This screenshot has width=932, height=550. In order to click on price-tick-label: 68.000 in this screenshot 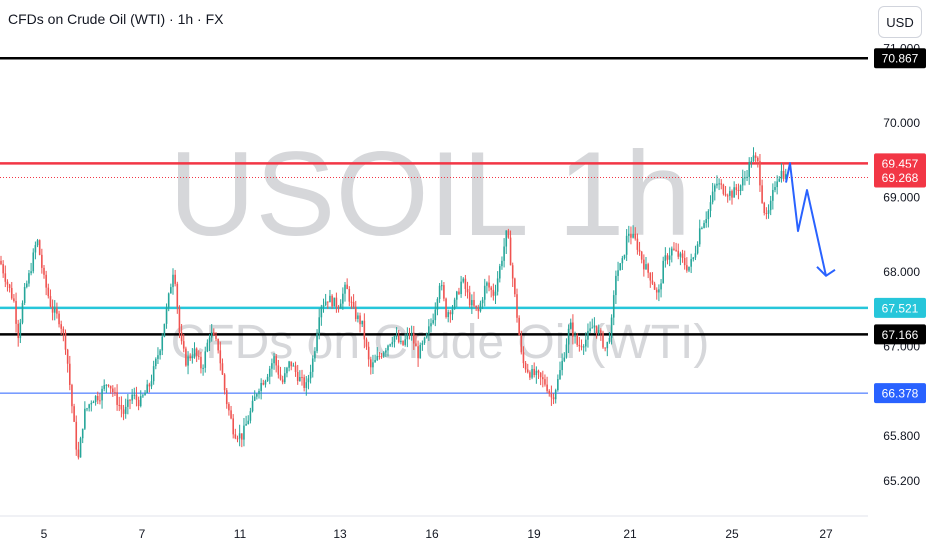, I will do `click(901, 272)`.